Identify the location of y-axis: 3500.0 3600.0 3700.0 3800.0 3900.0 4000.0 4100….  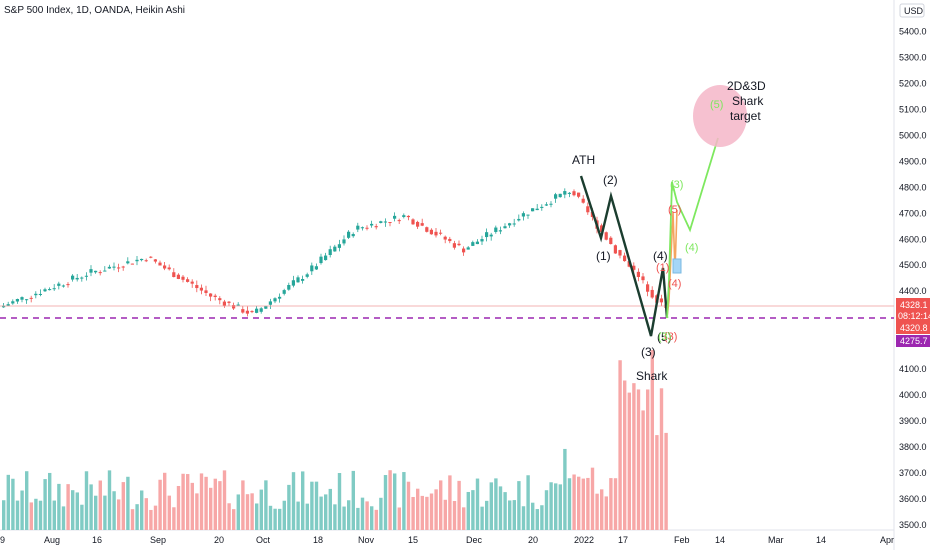
(913, 278).